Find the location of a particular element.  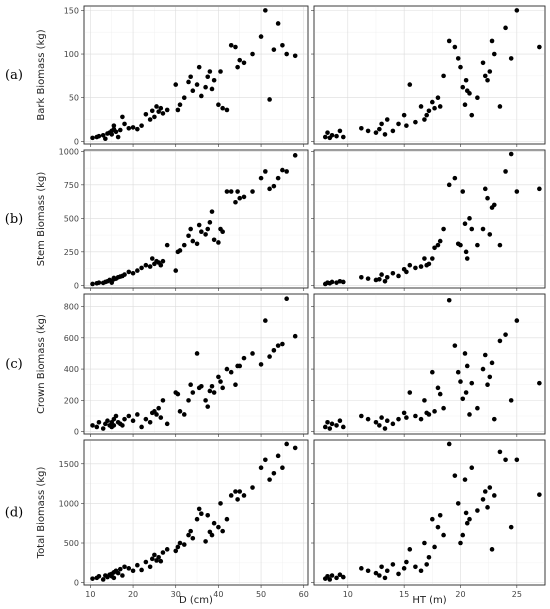

panel-label: (c) is located at coordinates (13, 364).